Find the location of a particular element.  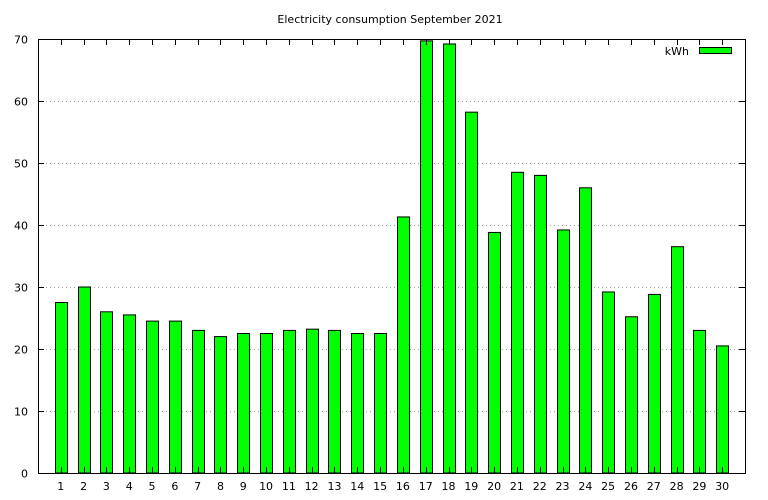

x-tick-label-15: 15 is located at coordinates (380, 486).